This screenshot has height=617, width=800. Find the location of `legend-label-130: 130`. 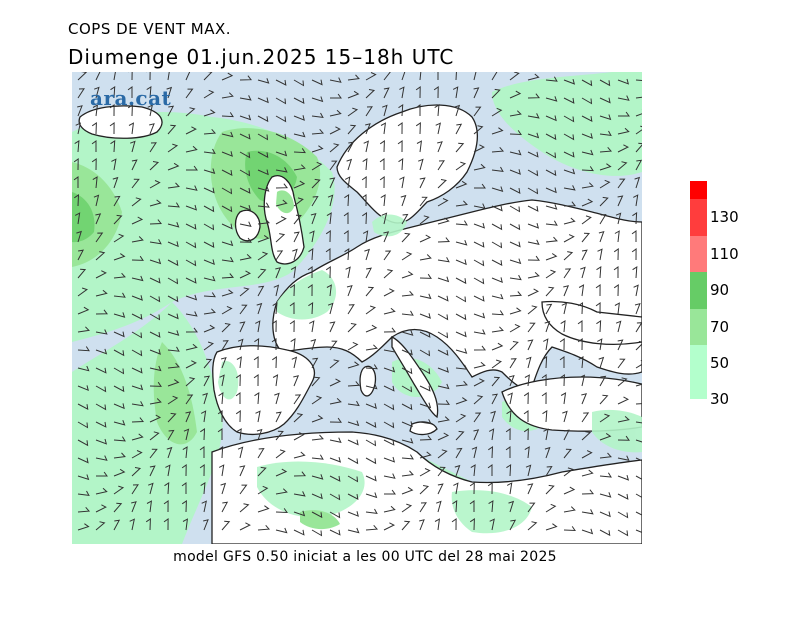

legend-label-130: 130 is located at coordinates (724, 217).